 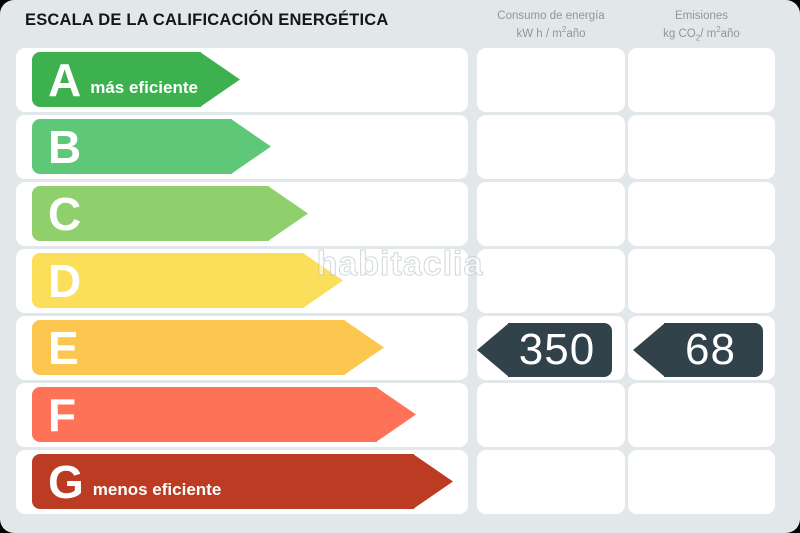 What do you see at coordinates (551, 214) in the screenshot?
I see `consumo-cell-c` at bounding box center [551, 214].